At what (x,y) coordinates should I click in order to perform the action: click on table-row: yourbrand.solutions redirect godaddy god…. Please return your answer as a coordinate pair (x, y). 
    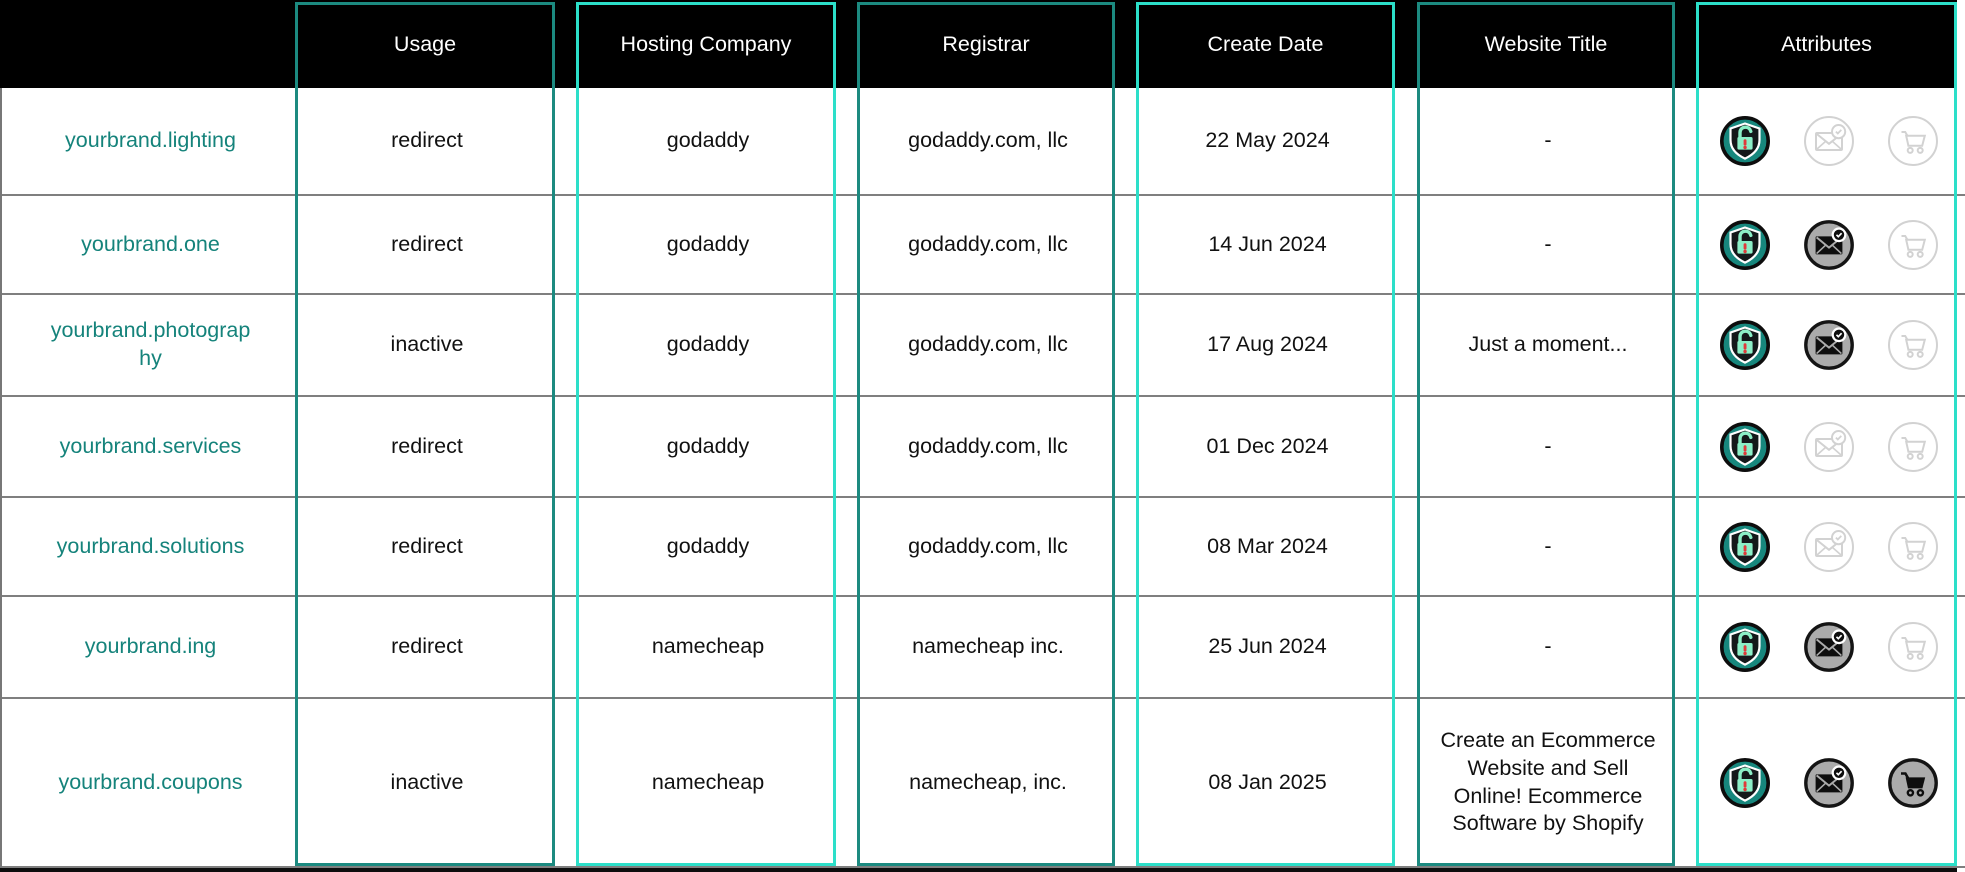
    Looking at the image, I should click on (983, 545).